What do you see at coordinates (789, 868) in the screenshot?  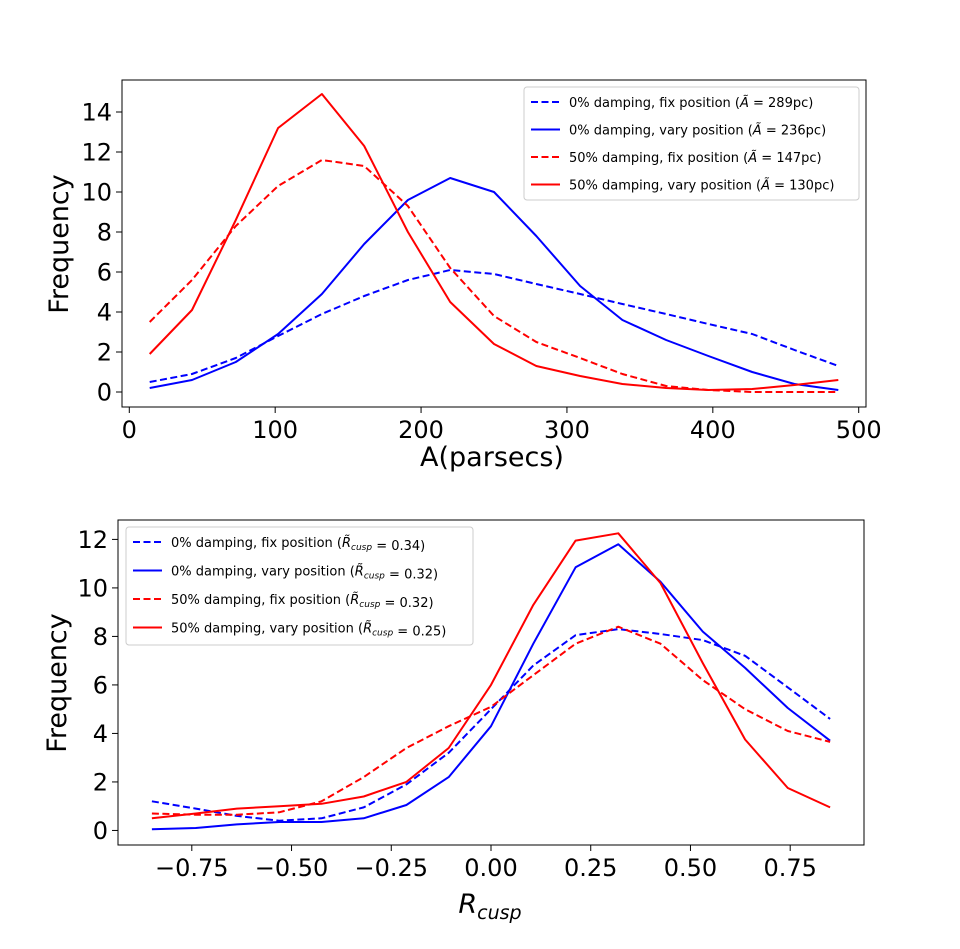 I see `x-tick-label: 0.75` at bounding box center [789, 868].